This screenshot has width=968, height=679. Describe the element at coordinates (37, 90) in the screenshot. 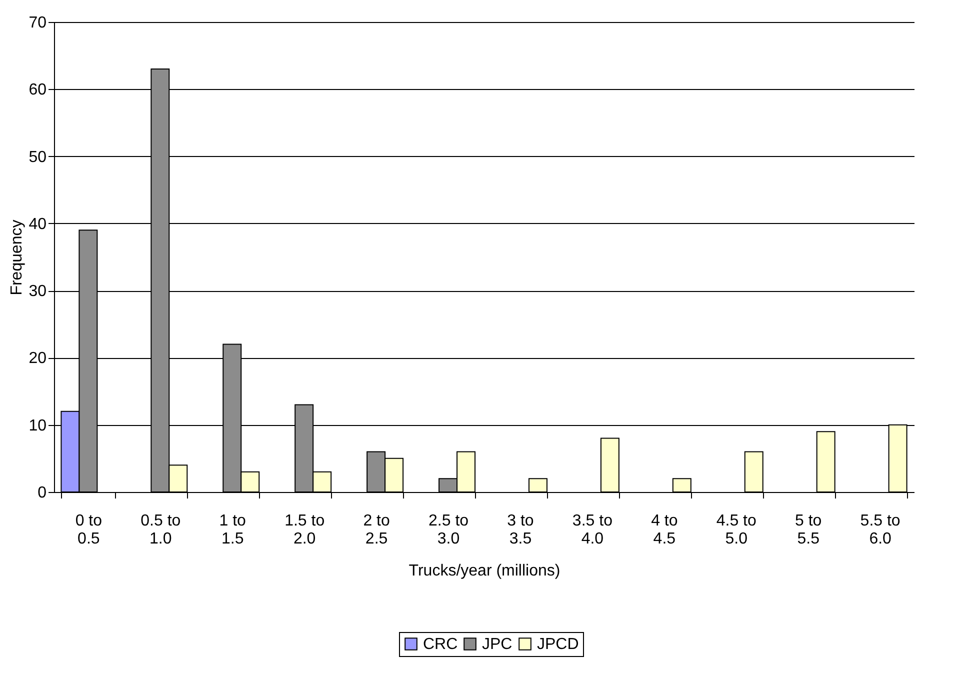

I see `y-tick-label: 60` at that location.